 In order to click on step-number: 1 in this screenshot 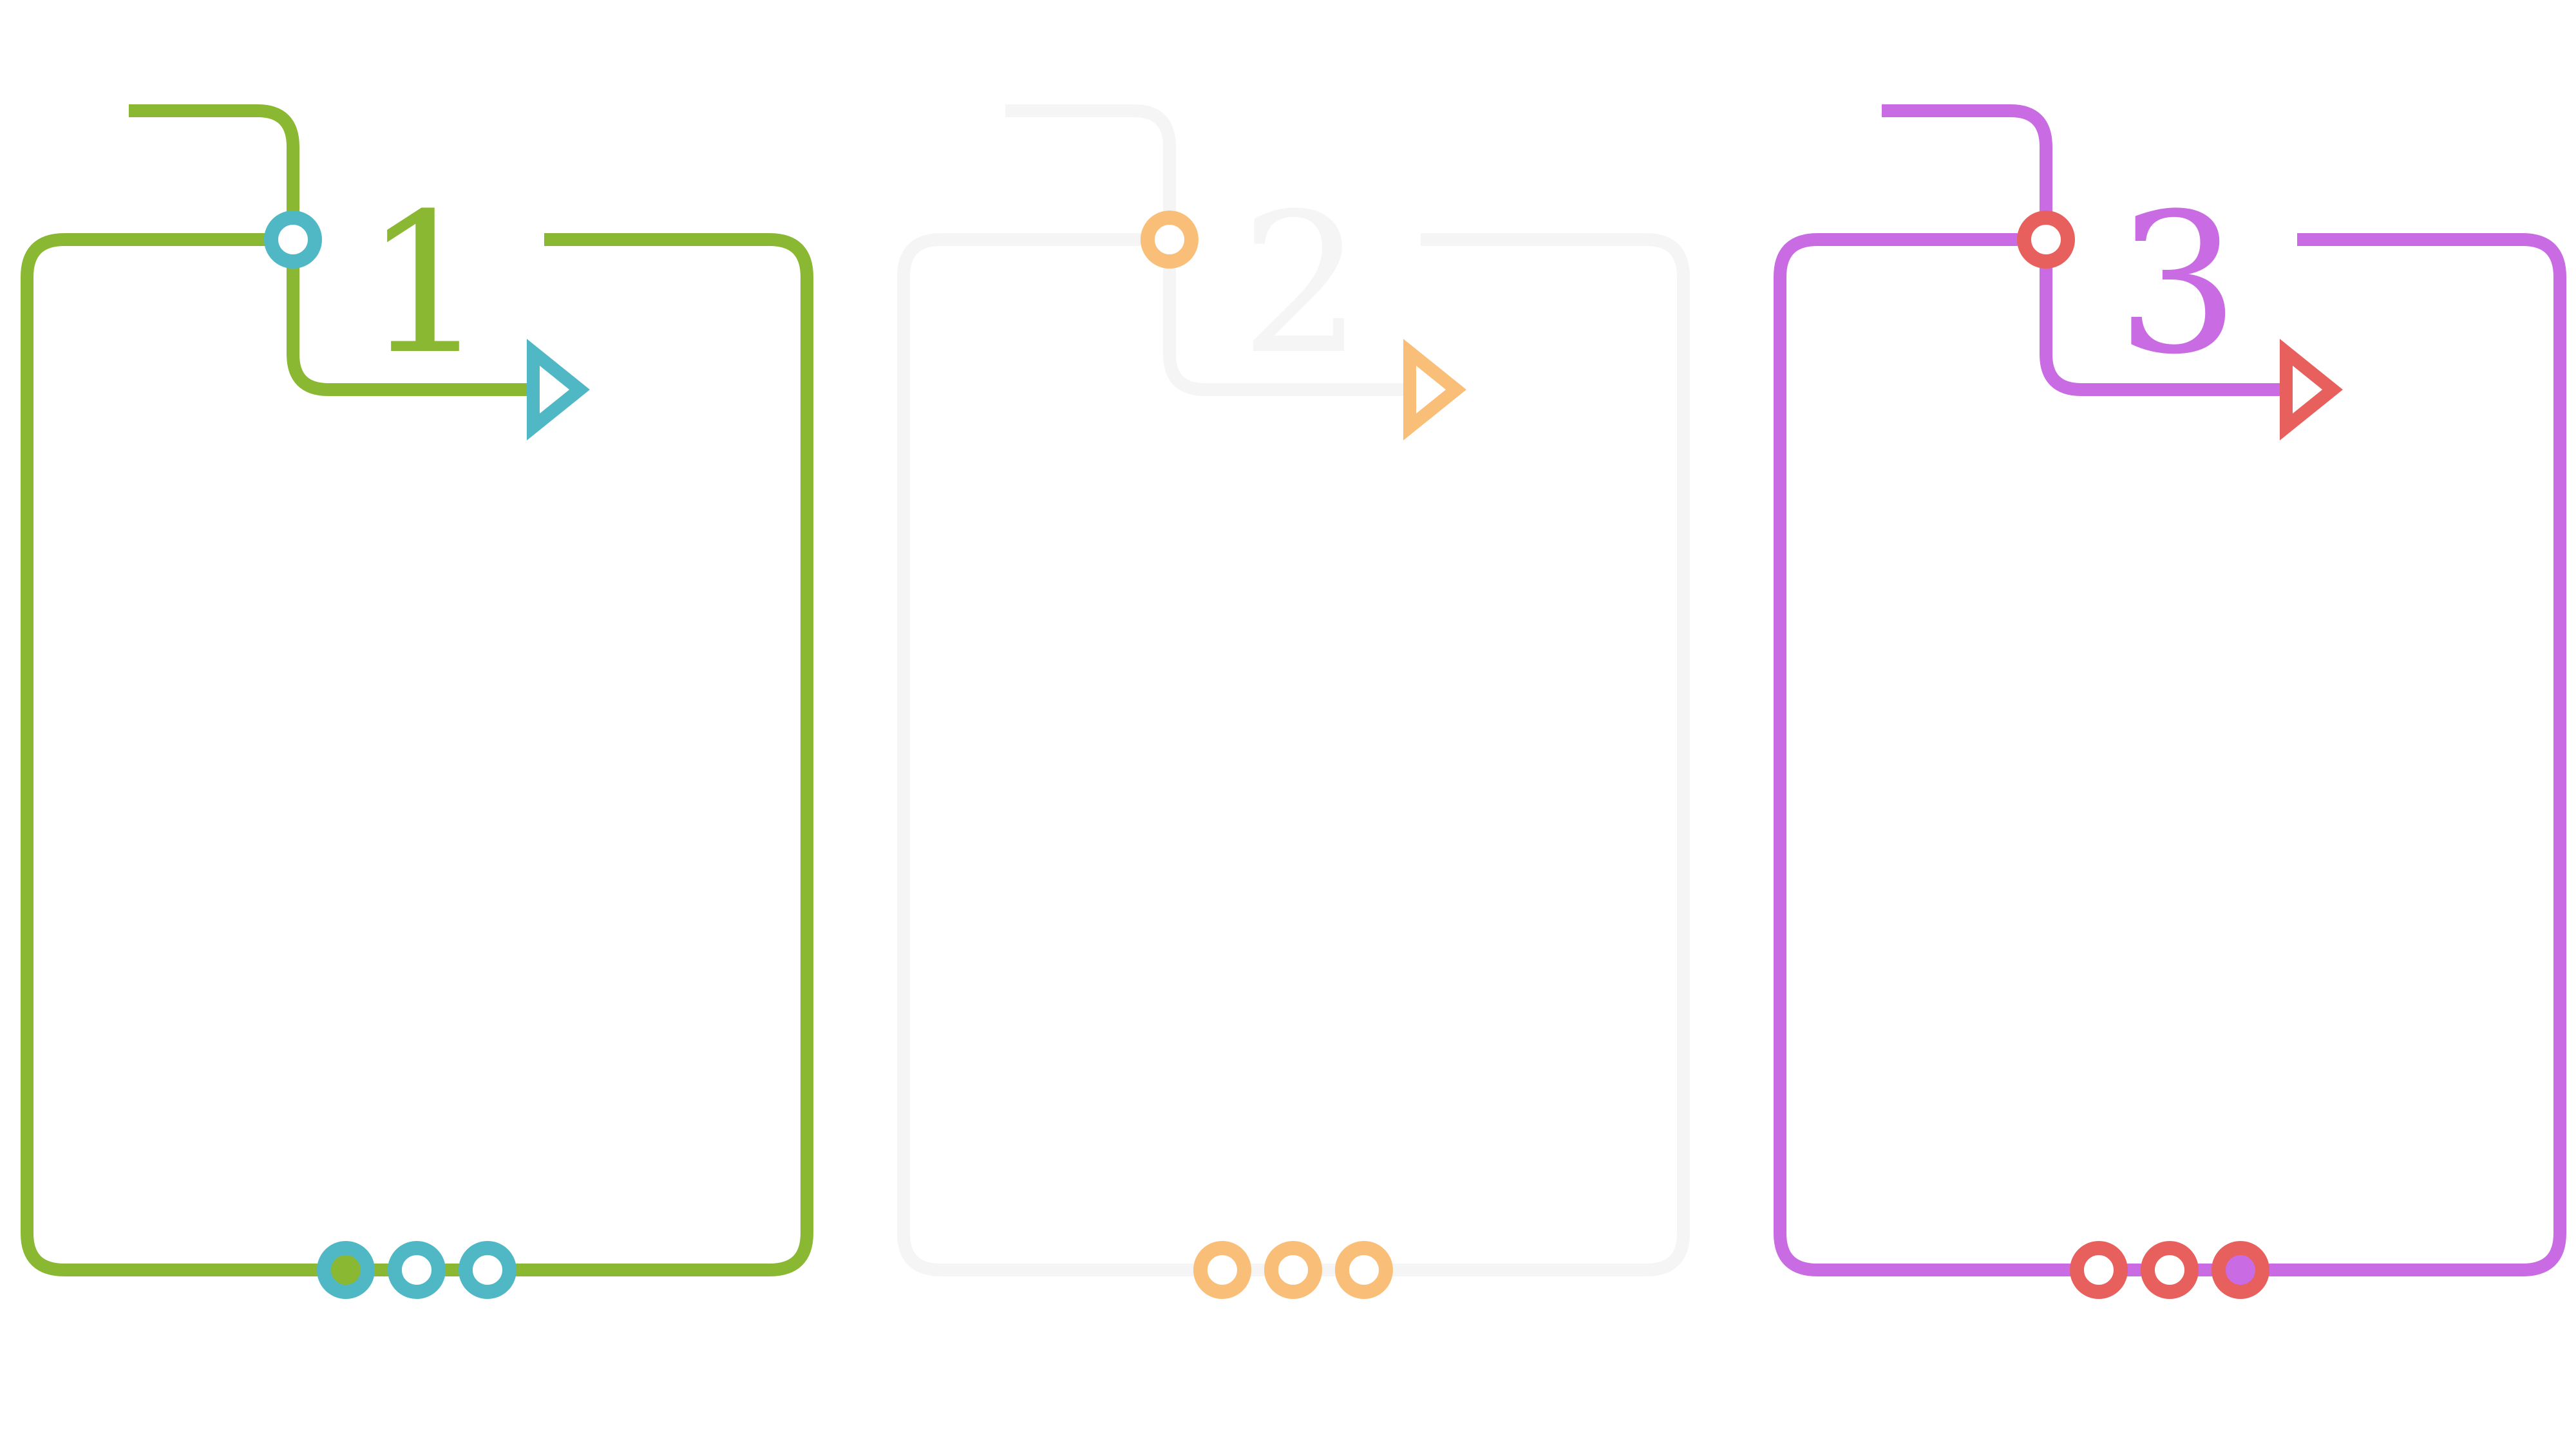, I will do `click(426, 285)`.